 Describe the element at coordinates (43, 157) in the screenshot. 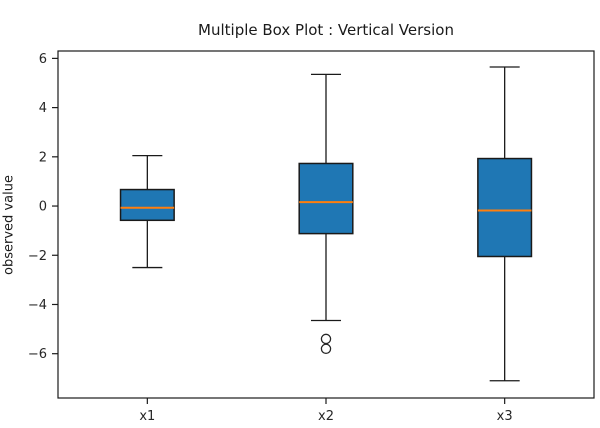

I see `y-tick-label: 2` at that location.